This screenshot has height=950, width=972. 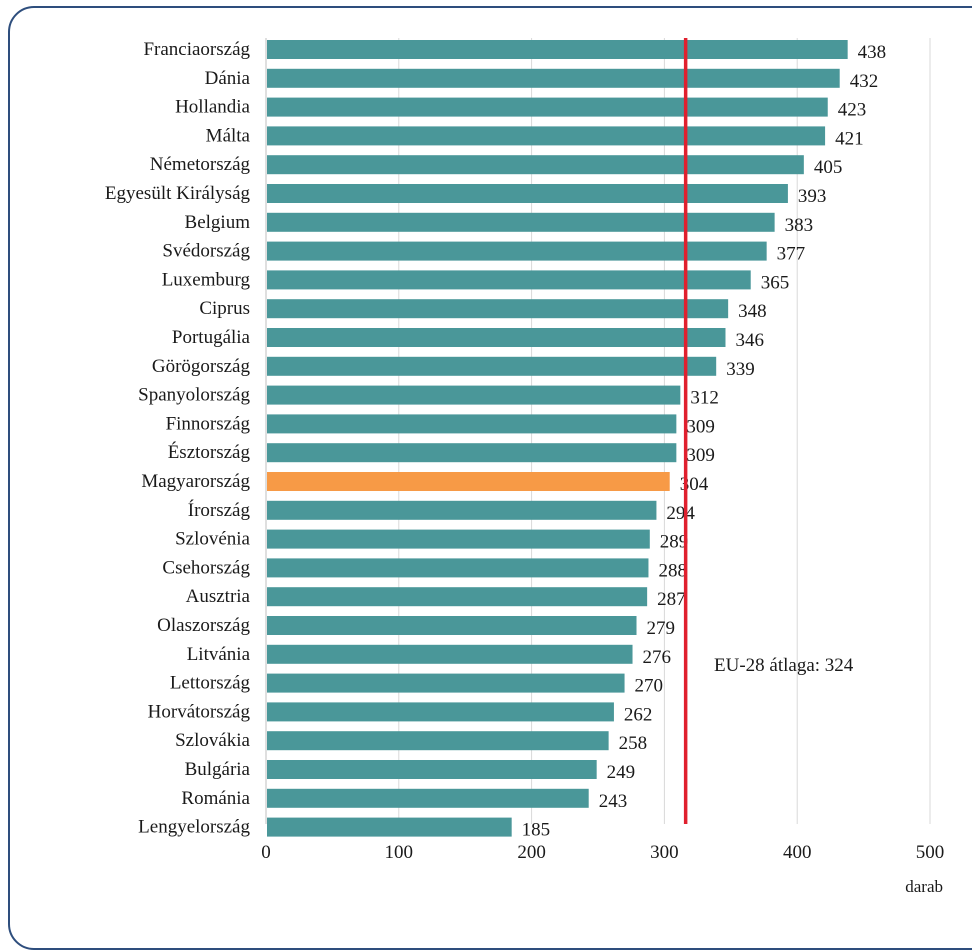 What do you see at coordinates (178, 193) in the screenshot?
I see `category-label: Egyesült Királyság` at bounding box center [178, 193].